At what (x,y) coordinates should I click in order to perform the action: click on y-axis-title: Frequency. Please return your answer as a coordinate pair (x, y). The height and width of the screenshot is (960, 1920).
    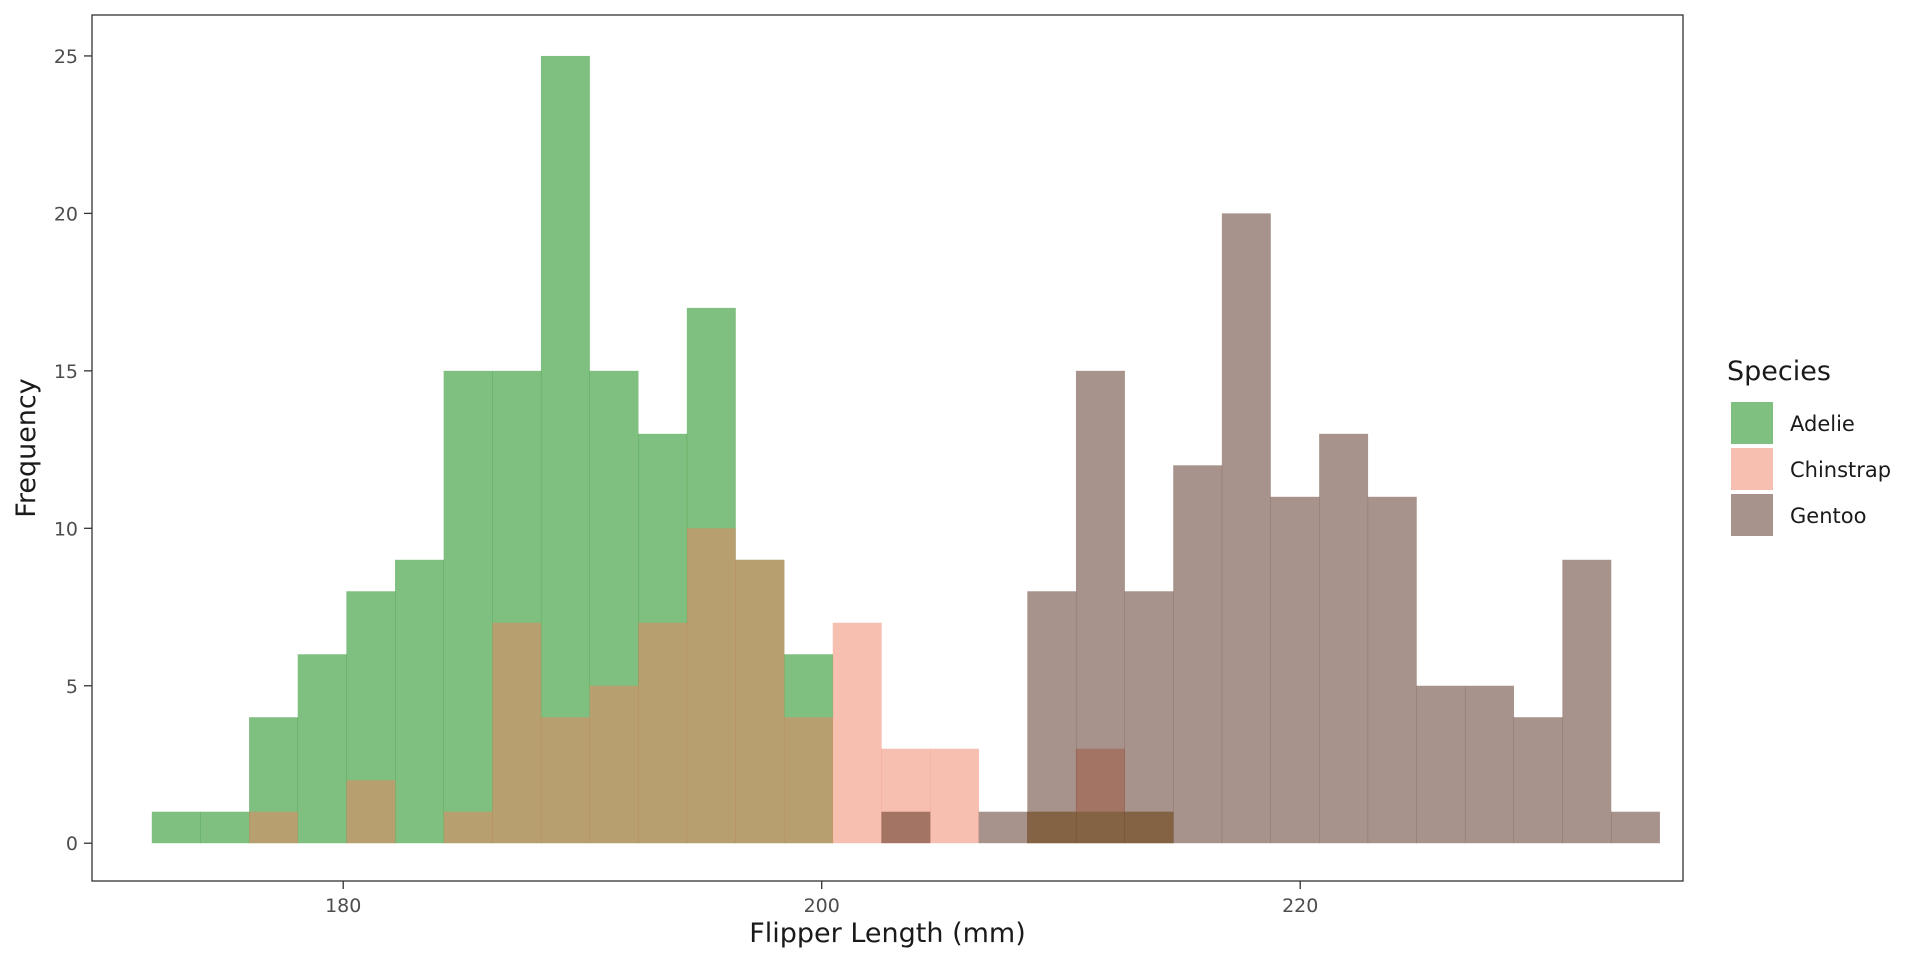
    Looking at the image, I should click on (26, 448).